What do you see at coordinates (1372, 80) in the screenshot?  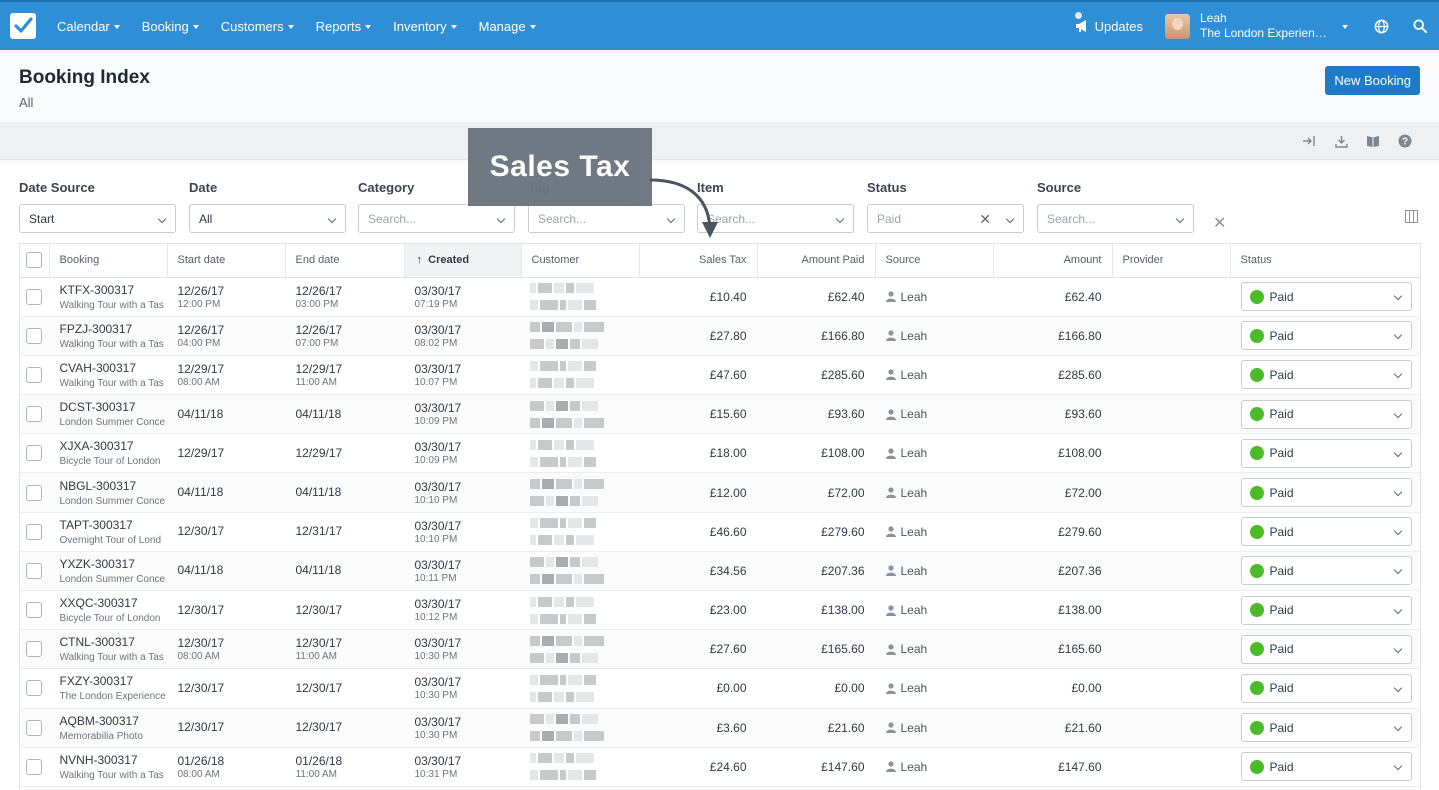 I see `new-booking-button: New Booking` at bounding box center [1372, 80].